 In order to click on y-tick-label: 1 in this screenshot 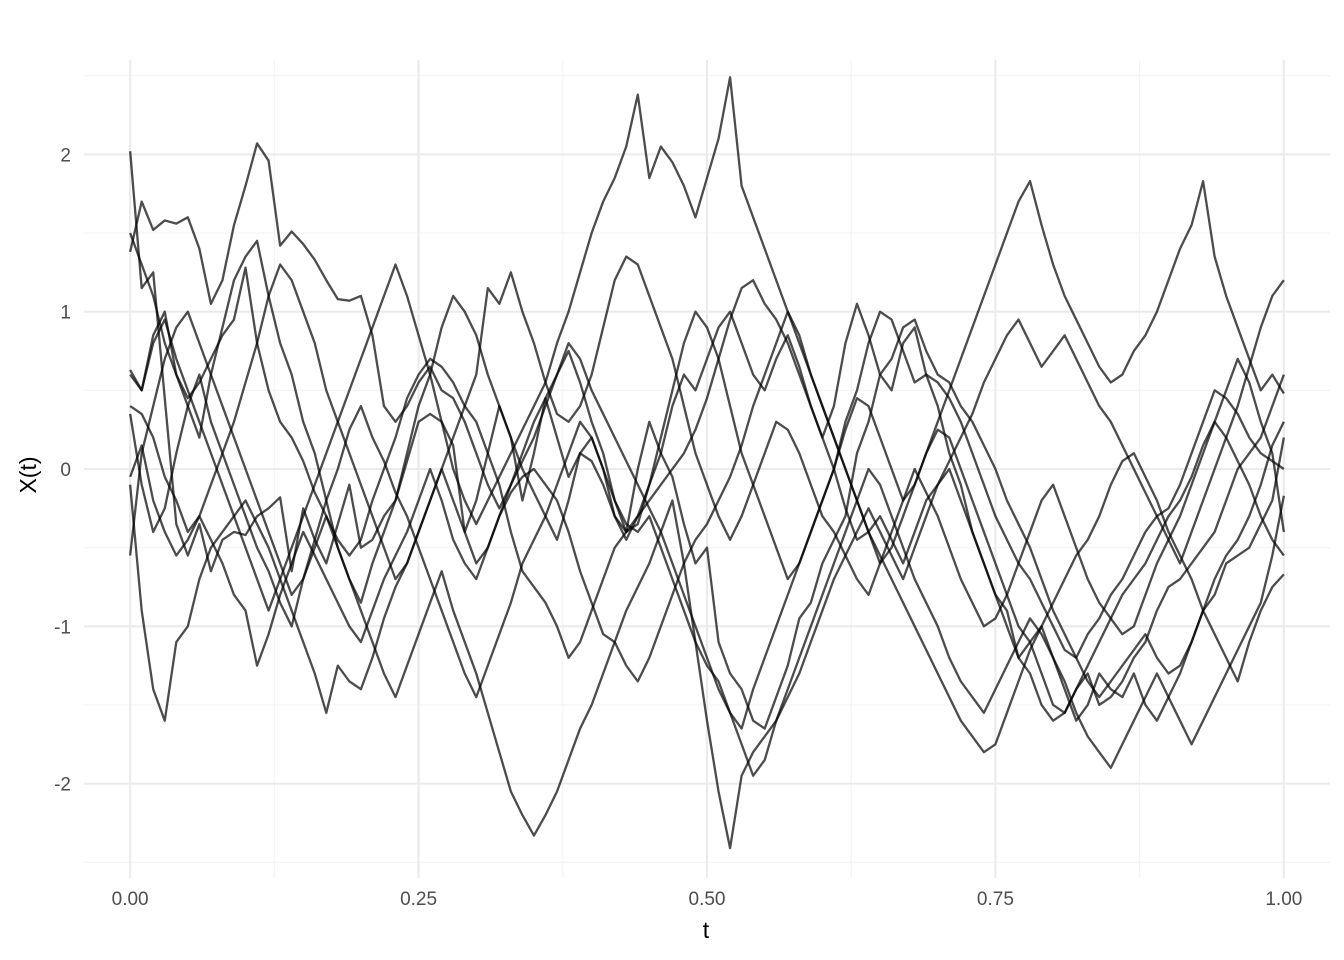, I will do `click(65, 313)`.